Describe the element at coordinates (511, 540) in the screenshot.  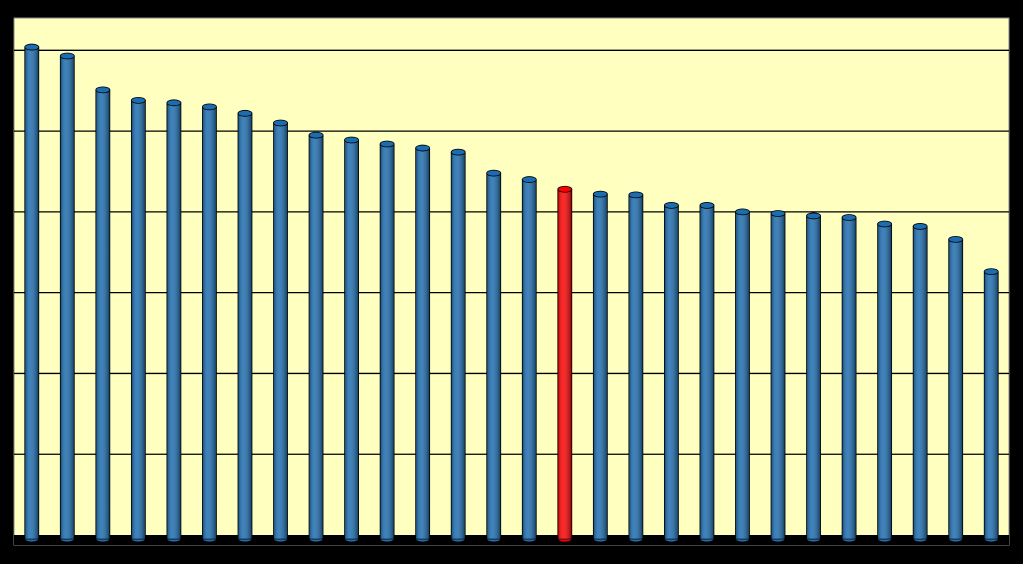
I see `floor` at that location.